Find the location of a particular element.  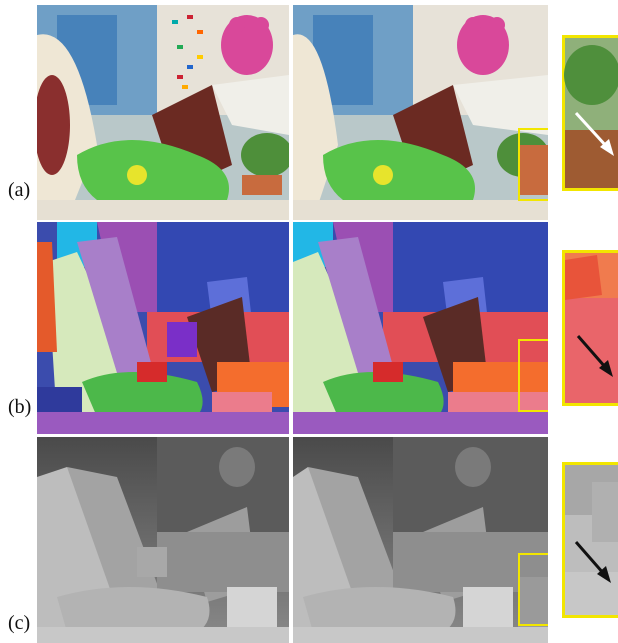

row-label-b: (b) is located at coordinates (20, 407).